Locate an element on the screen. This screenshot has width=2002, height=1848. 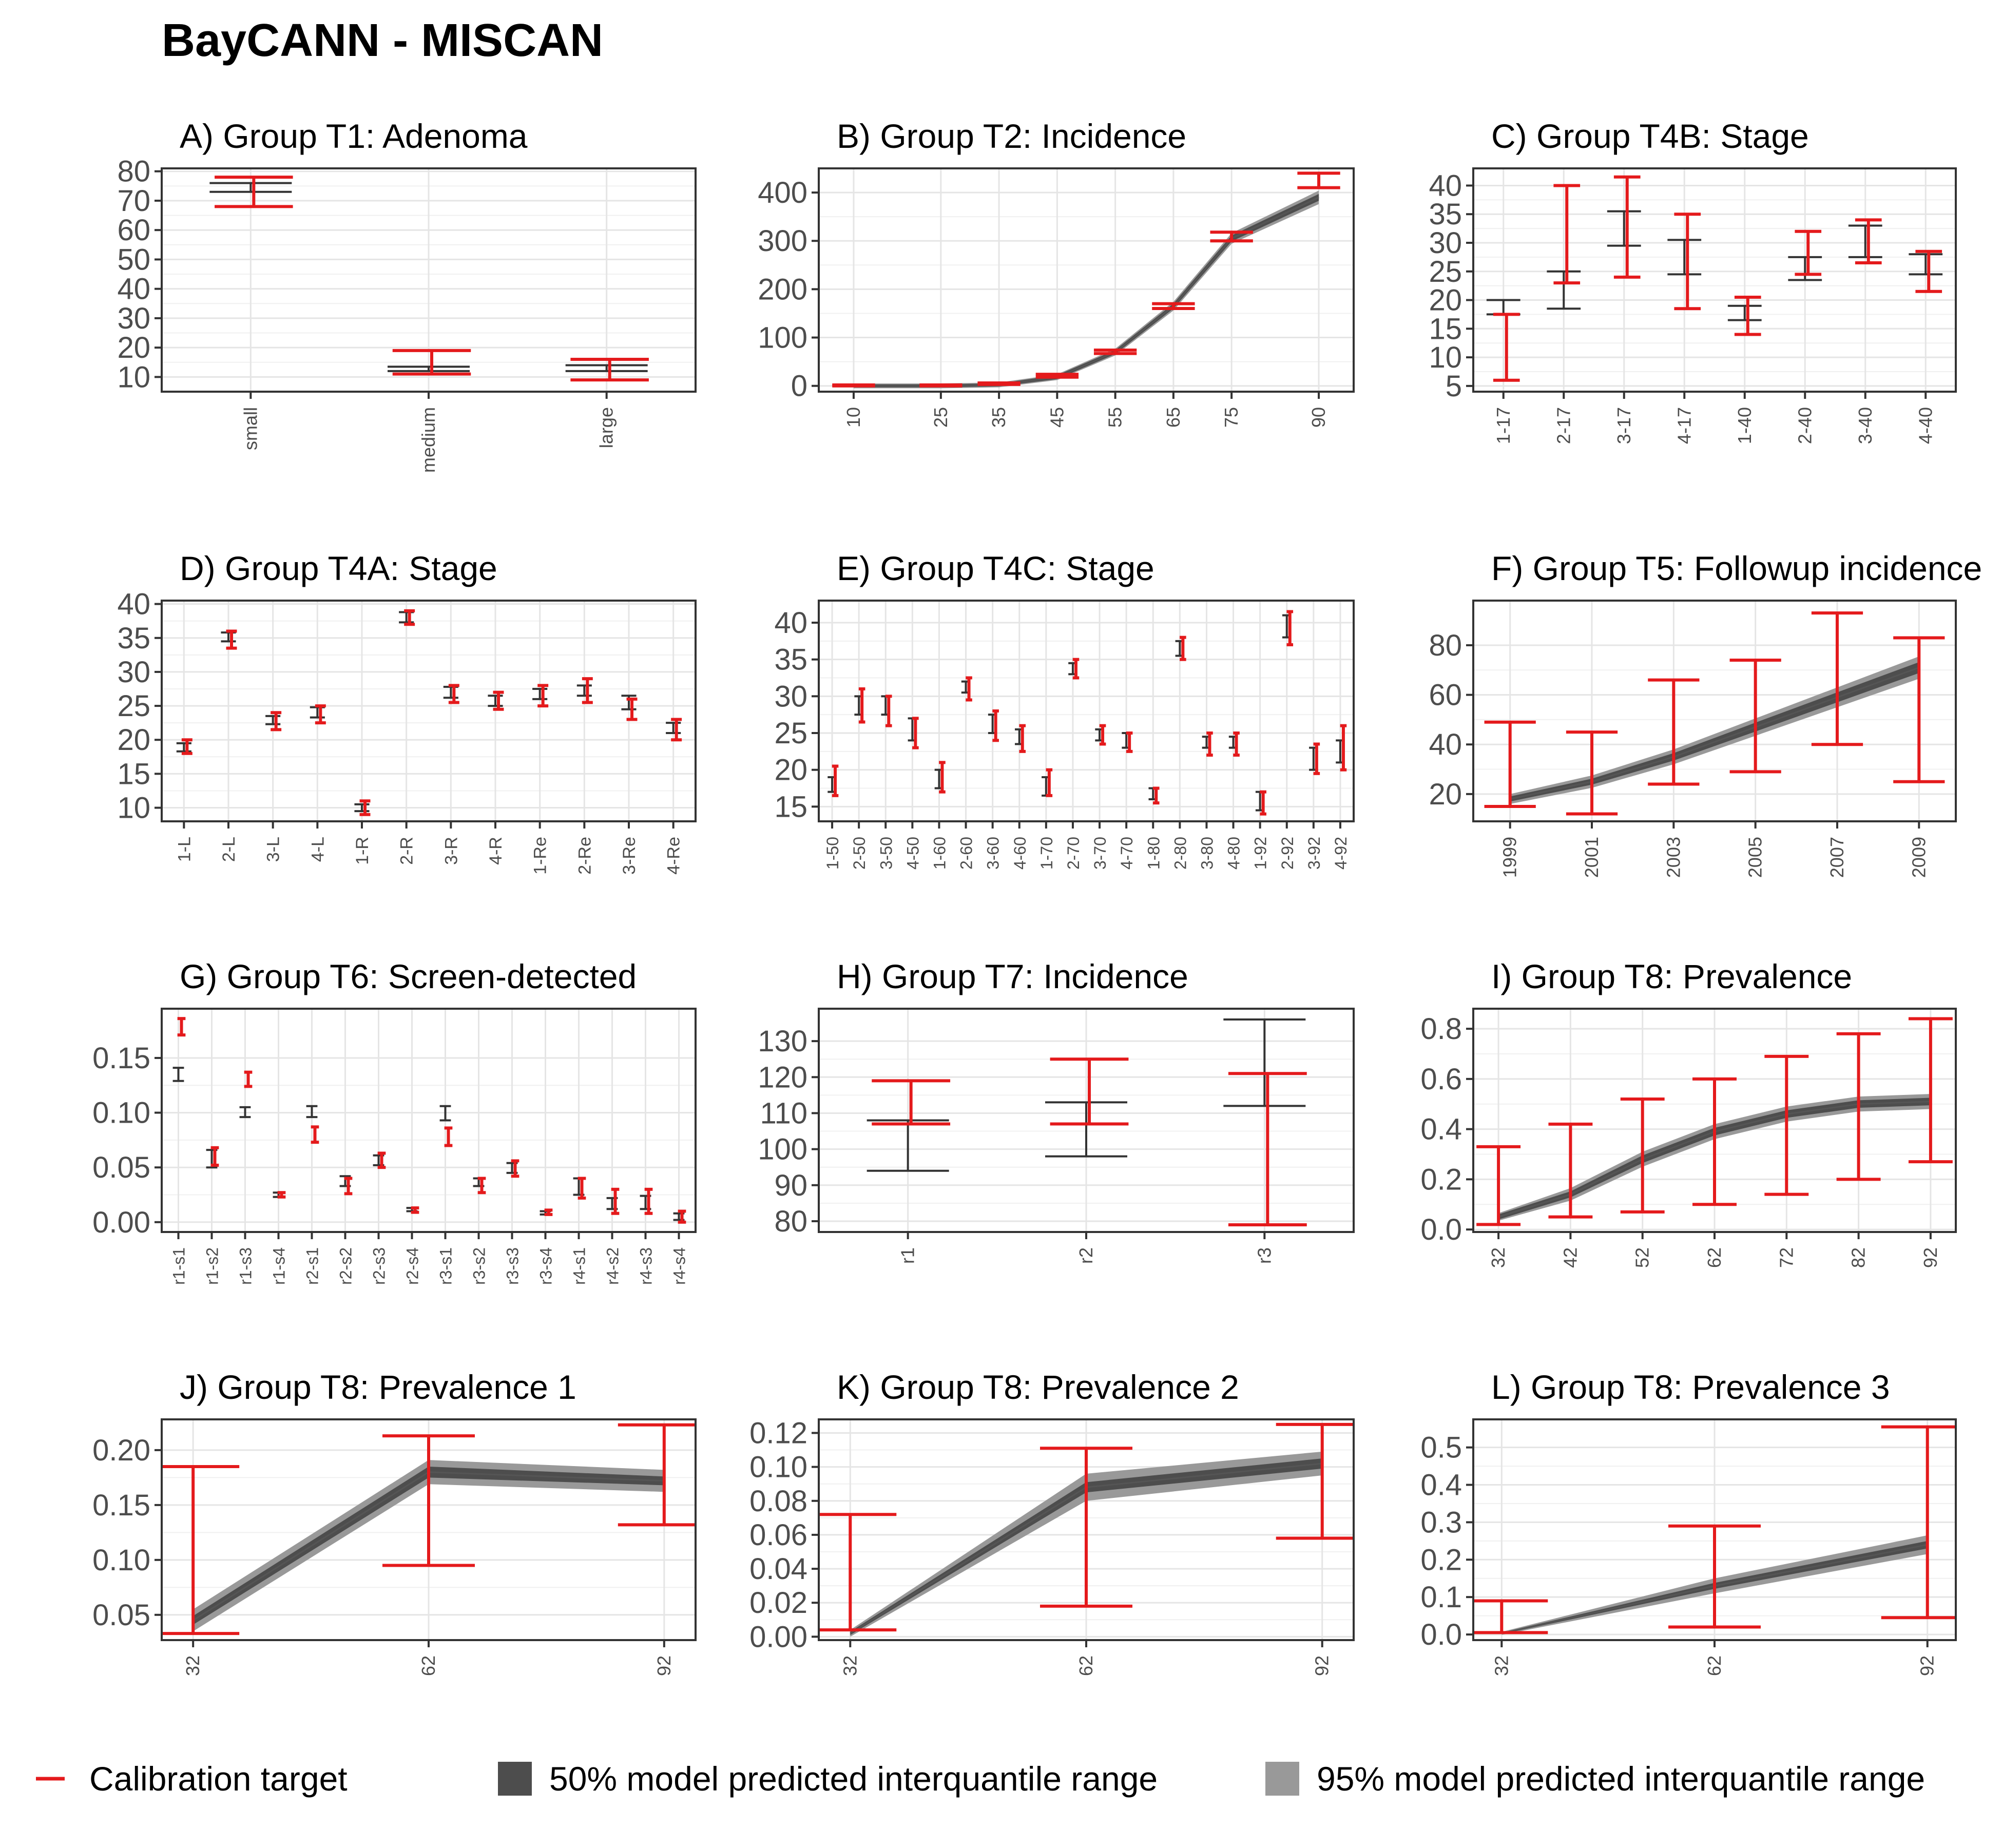
y-tick-label: 0.5 is located at coordinates (1441, 1448).